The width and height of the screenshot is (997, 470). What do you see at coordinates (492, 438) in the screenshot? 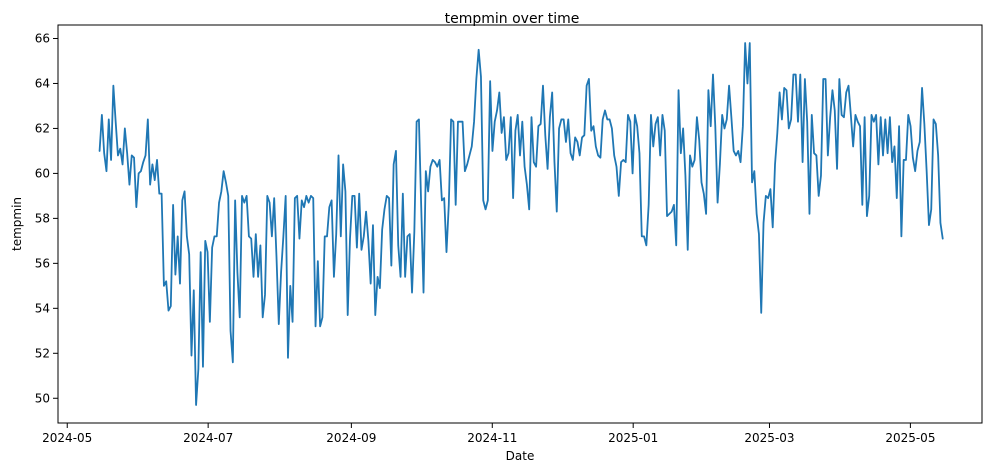
I see `x-tick-label: 2024-11` at bounding box center [492, 438].